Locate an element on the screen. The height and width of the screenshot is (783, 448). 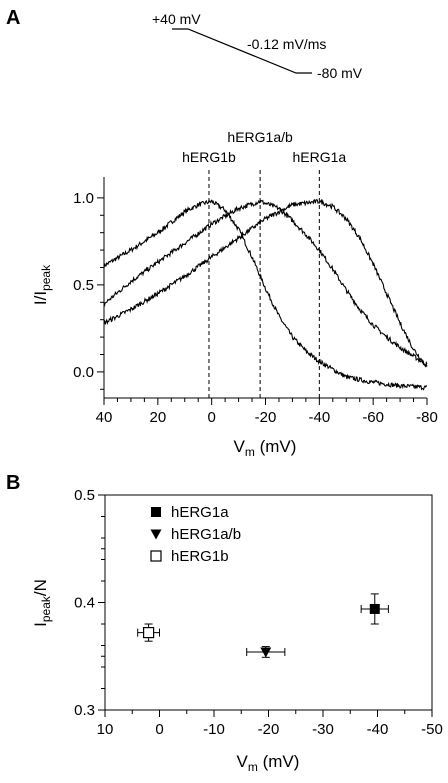
chart-a-y-title-main: I/I is located at coordinates (40, 298).